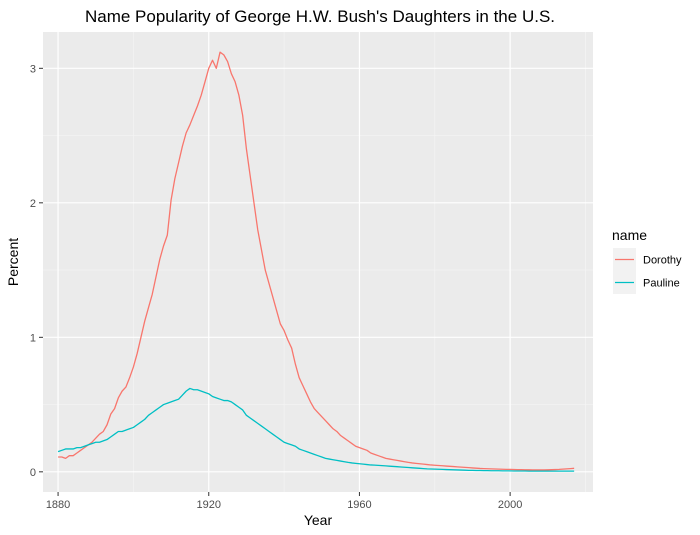  I want to click on y-axis-title: Percent, so click(13, 262).